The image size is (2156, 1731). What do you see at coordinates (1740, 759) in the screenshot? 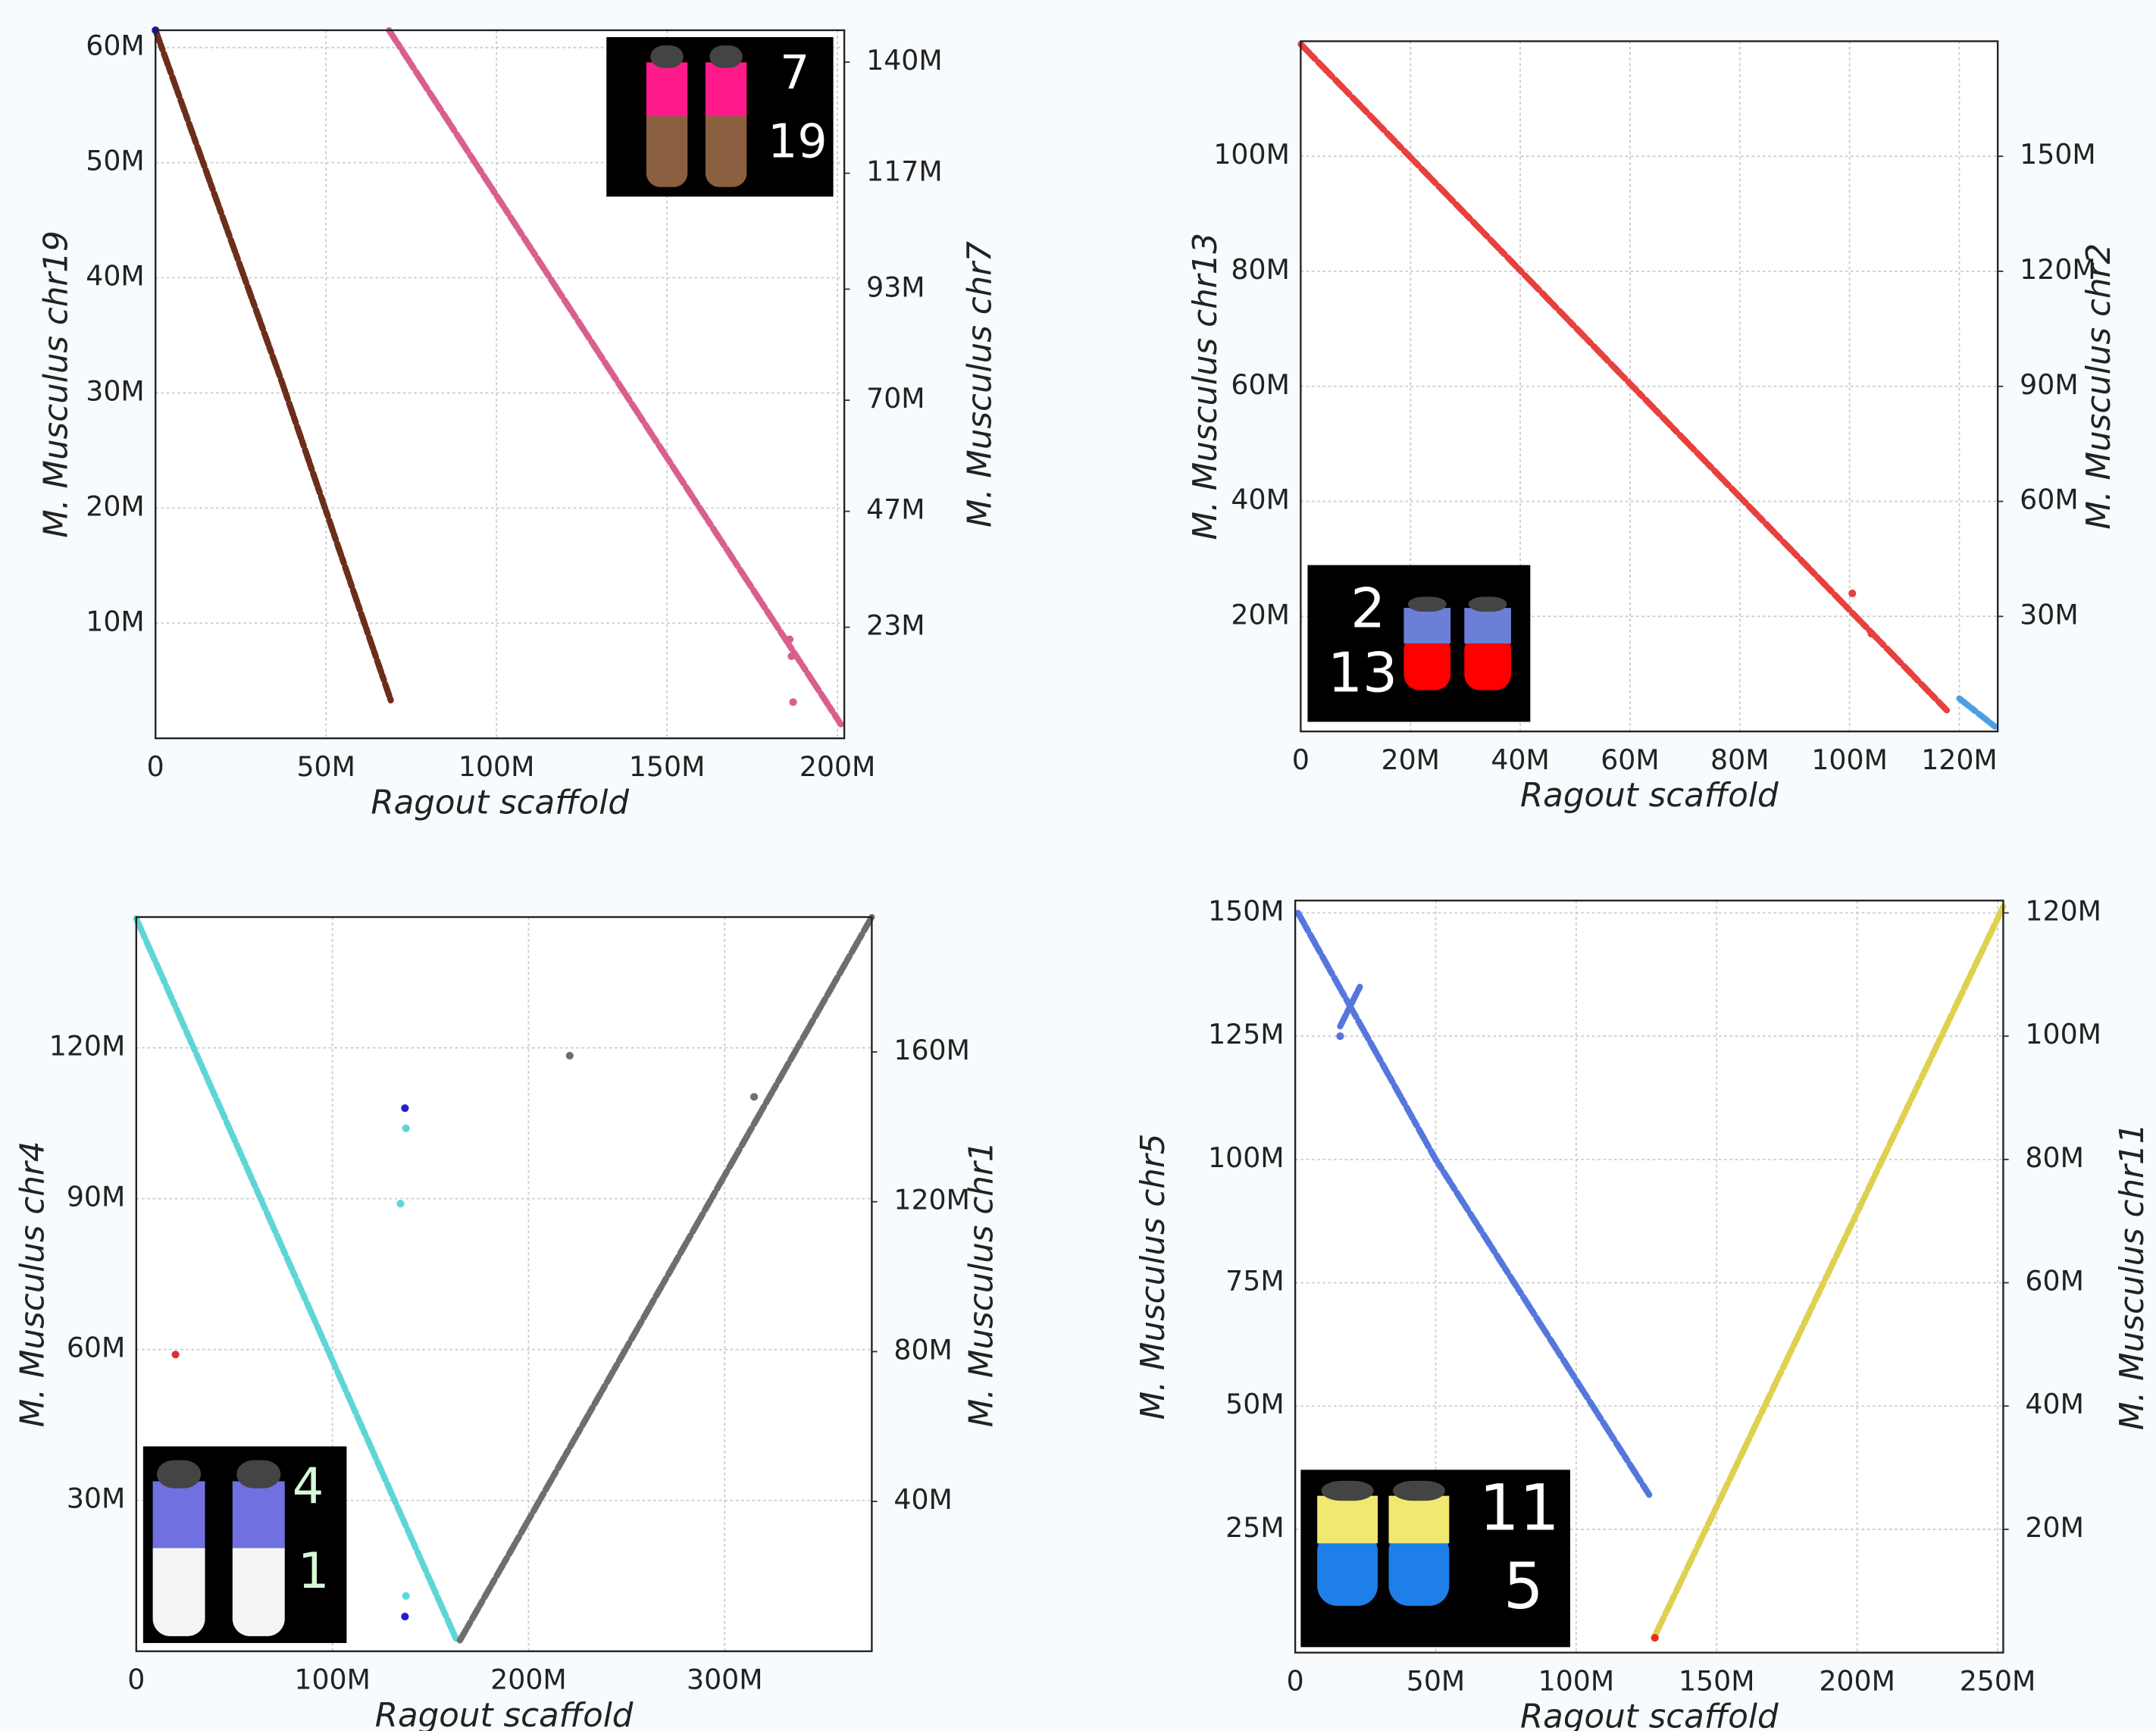
I see `x-tick-label: 80M` at bounding box center [1740, 759].